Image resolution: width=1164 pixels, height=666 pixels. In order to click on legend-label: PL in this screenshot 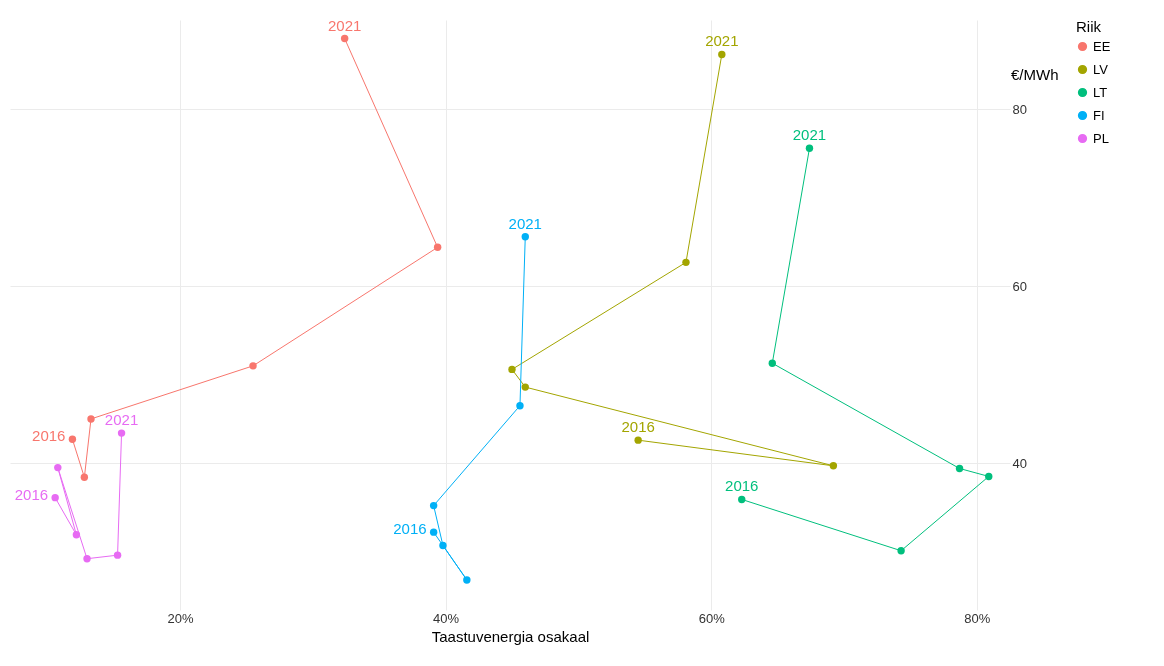, I will do `click(1101, 138)`.